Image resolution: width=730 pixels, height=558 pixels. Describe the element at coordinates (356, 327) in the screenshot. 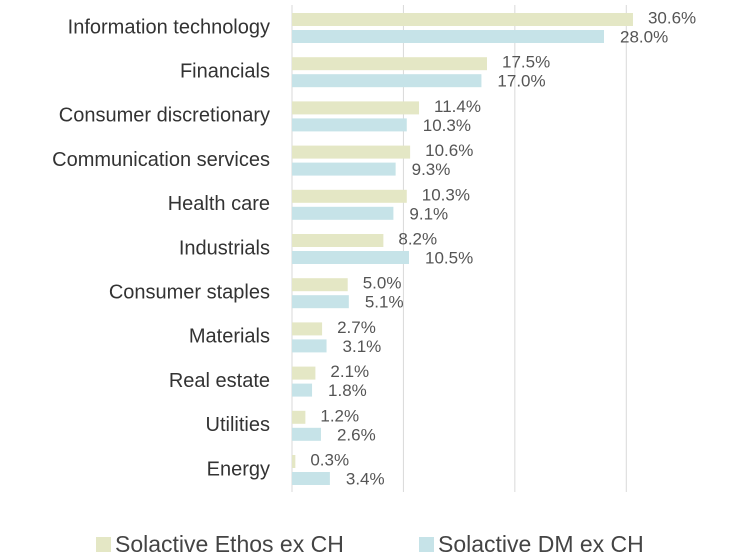

I see `value-label: 2.7%` at that location.